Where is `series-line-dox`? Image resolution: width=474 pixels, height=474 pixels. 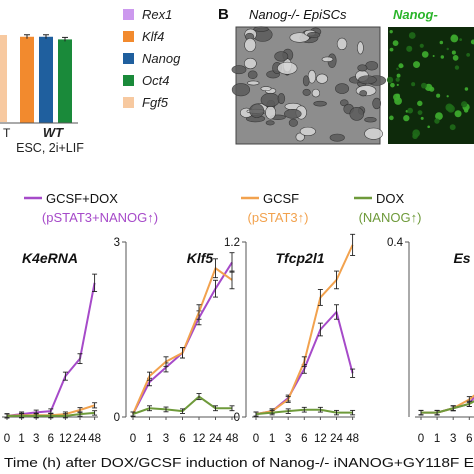
series-line-dox is located at coordinates (447, 407).